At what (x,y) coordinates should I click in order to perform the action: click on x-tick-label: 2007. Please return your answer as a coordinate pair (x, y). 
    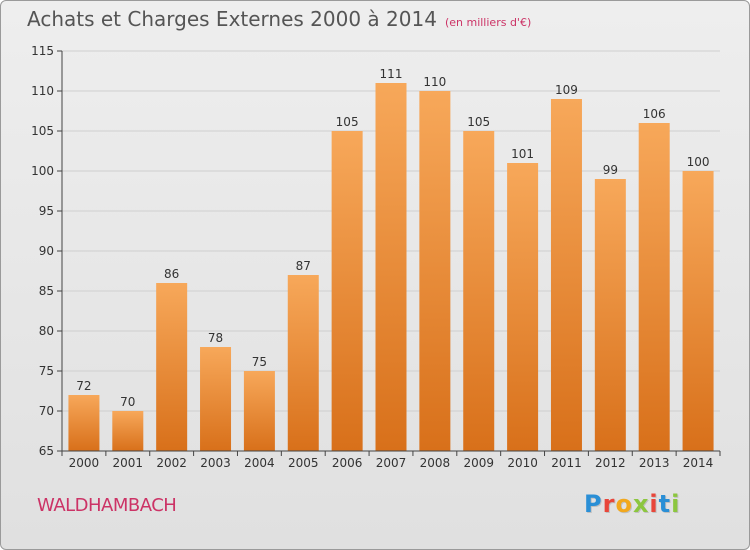
    Looking at the image, I should click on (391, 463).